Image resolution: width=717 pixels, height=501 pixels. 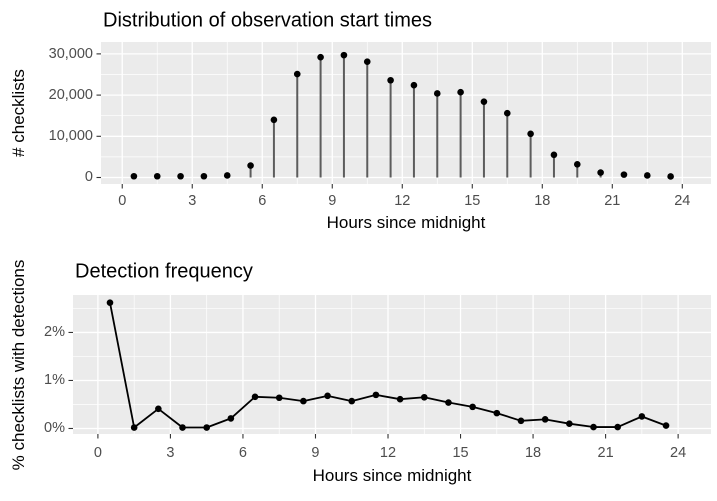 What do you see at coordinates (70, 95) in the screenshot?
I see `y-tick-label: 20,000` at bounding box center [70, 95].